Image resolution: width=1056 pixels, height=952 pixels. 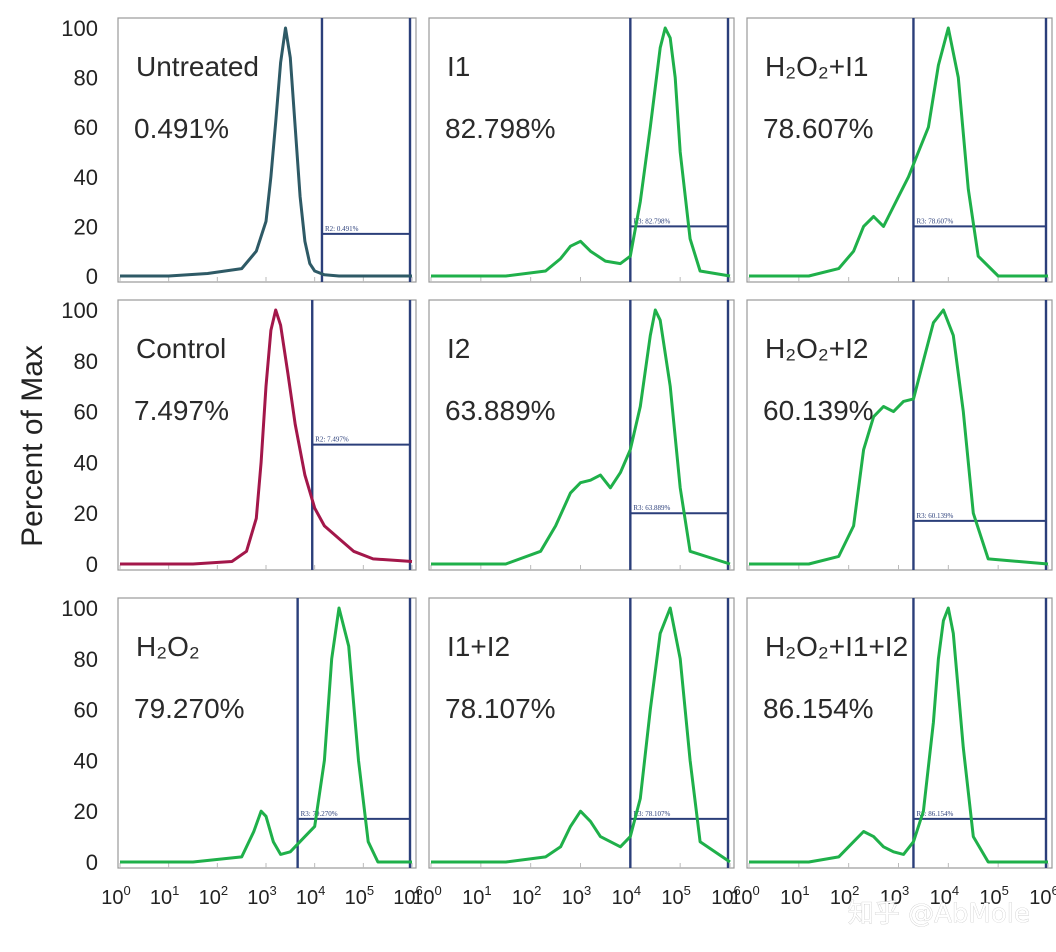 I want to click on panel-label: H₂O₂+I2, so click(x=816, y=348).